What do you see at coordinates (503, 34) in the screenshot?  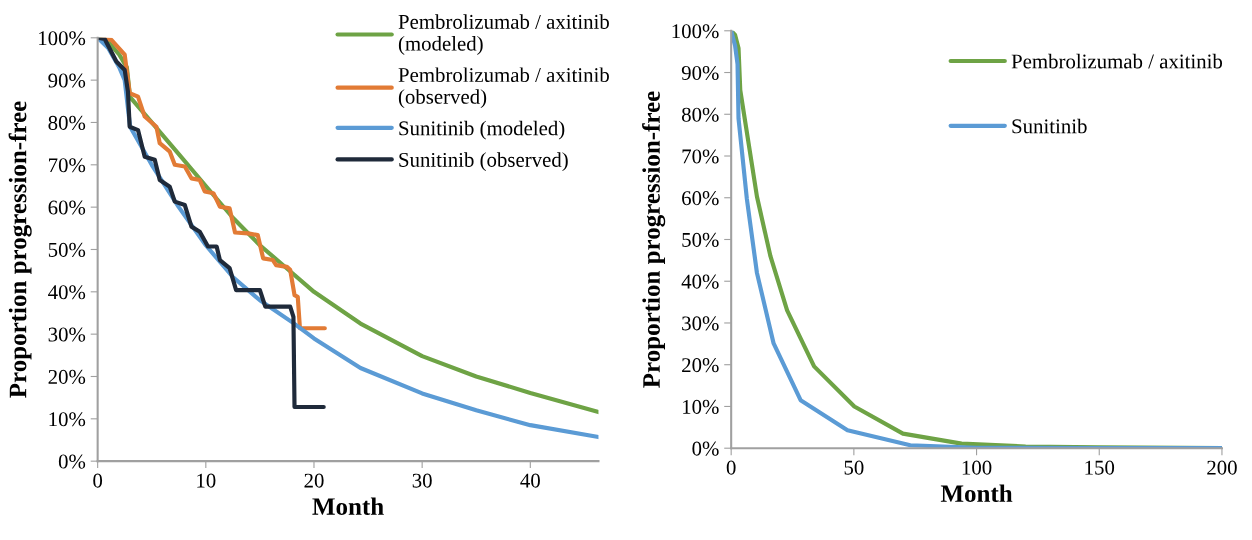 I see `legend-label: Pembrolizumab / axitinib (modeled)` at bounding box center [503, 34].